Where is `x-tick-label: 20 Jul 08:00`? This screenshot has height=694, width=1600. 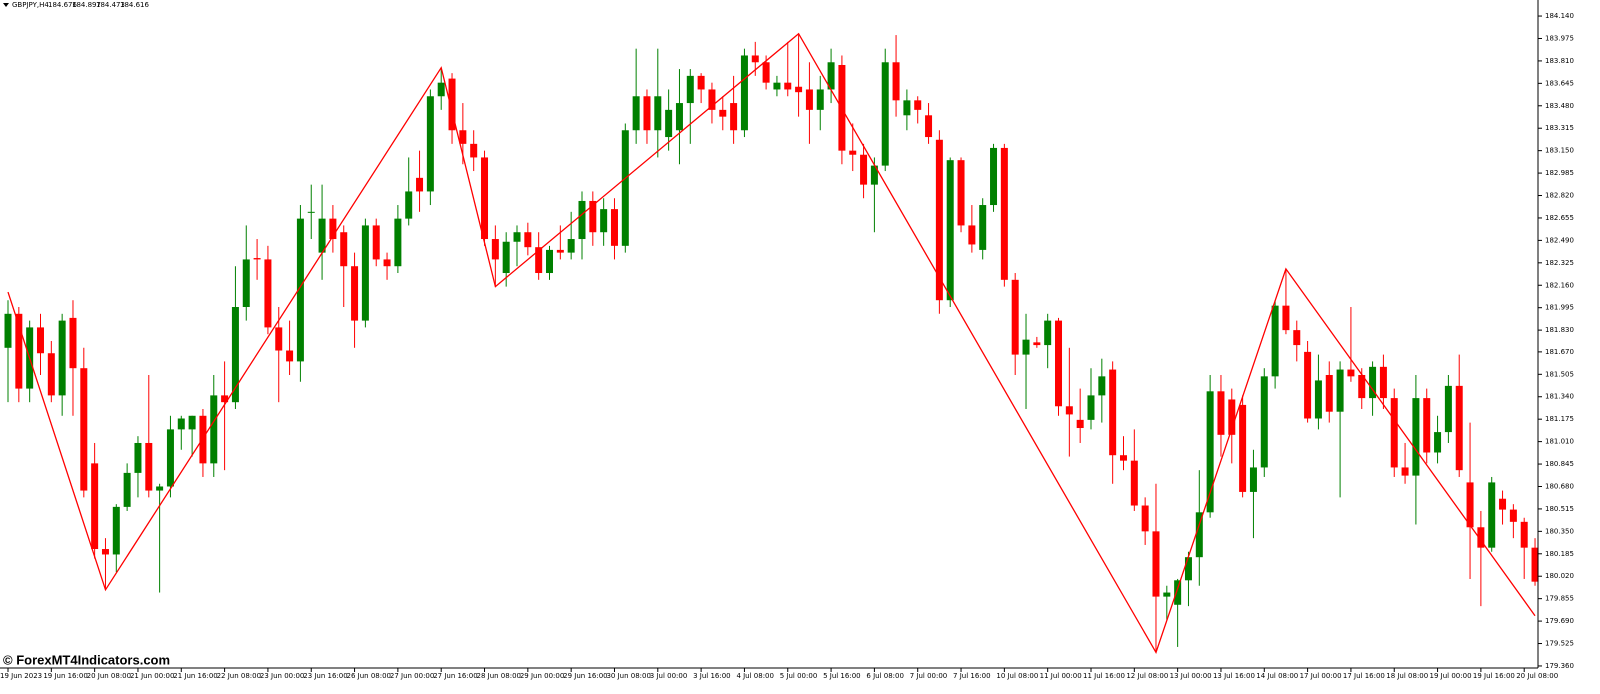 x-tick-label: 20 Jul 08:00 is located at coordinates (1537, 676).